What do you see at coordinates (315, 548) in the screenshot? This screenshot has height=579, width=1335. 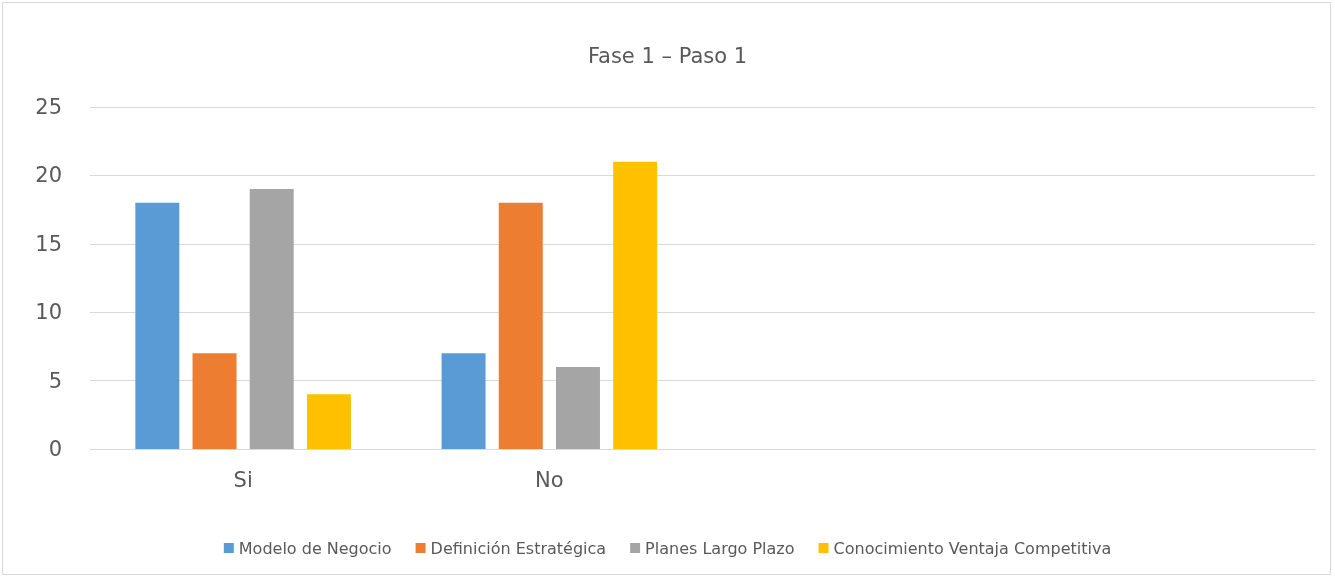 I see `legend-label: Modelo de Negocio` at bounding box center [315, 548].